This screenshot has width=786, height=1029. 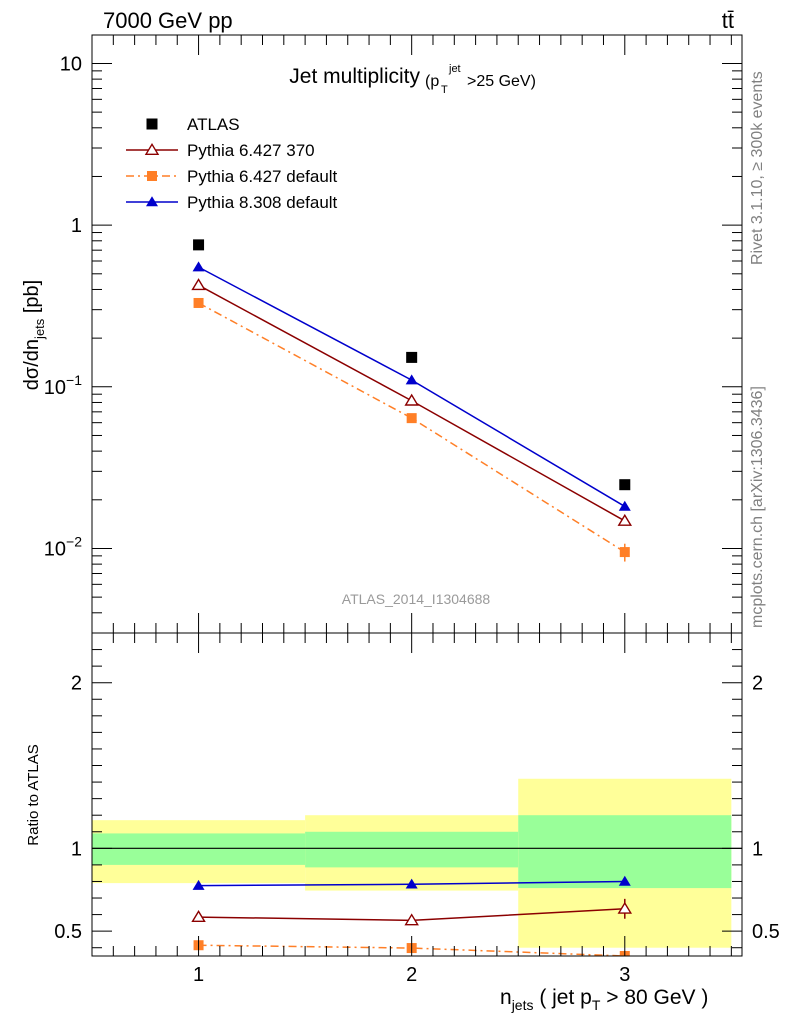 What do you see at coordinates (71, 64) in the screenshot?
I see `main-y-tick-label: 10` at bounding box center [71, 64].